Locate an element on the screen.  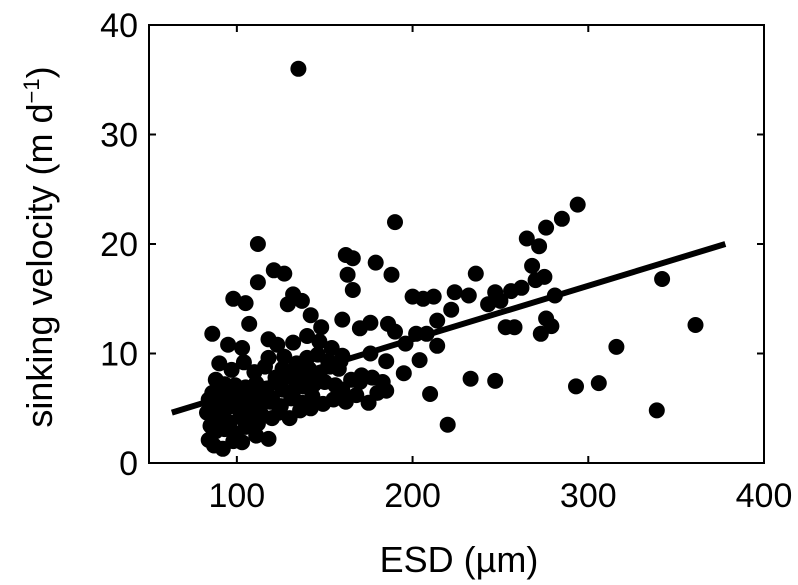
y-tick-label: 30 is located at coordinates (119, 136).